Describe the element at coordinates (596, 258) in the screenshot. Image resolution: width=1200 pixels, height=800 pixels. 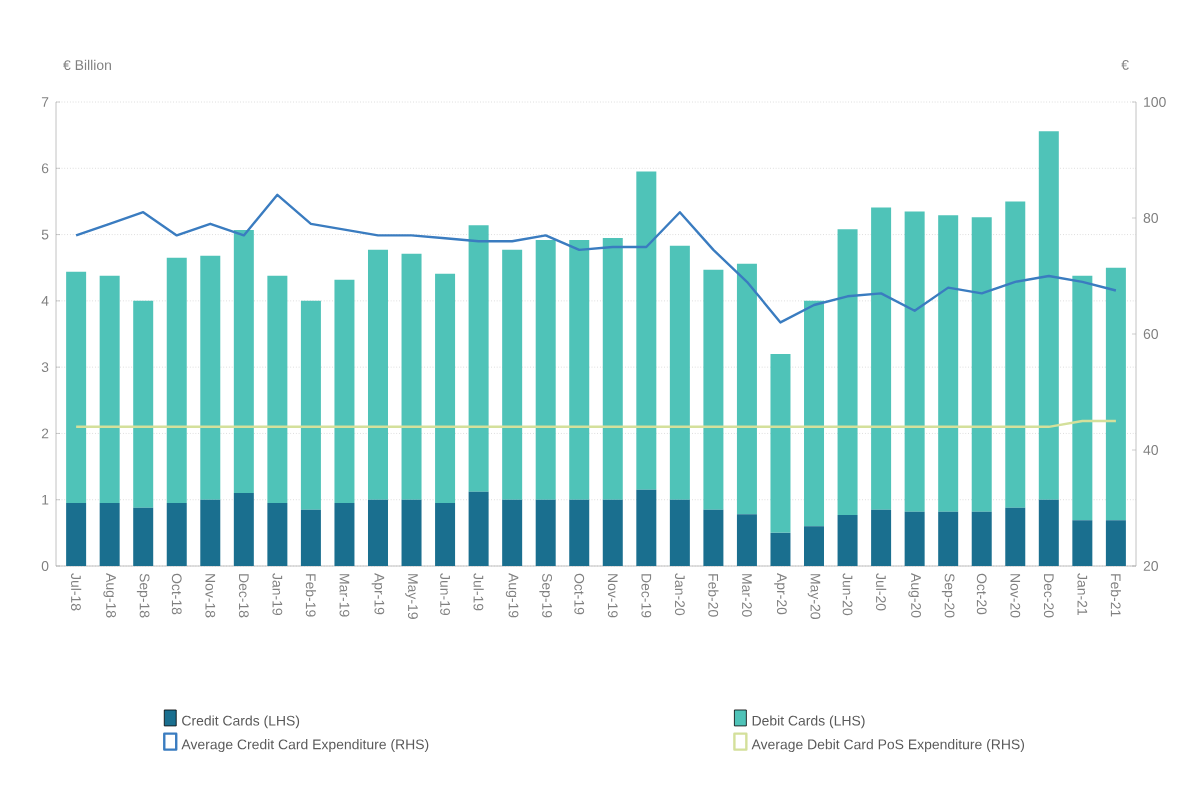
I see `line-series` at that location.